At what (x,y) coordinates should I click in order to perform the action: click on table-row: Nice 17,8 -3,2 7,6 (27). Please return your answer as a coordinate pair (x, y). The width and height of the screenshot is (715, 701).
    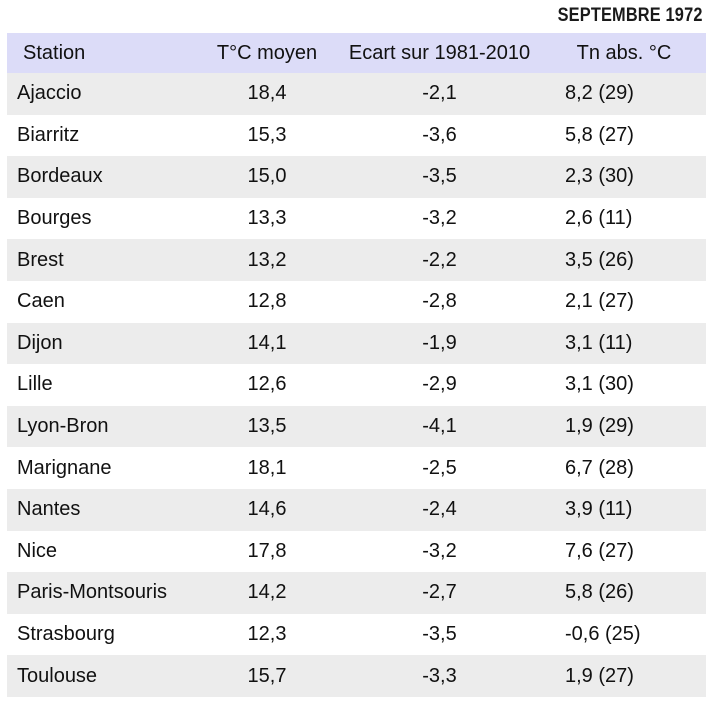
    Looking at the image, I should click on (356, 551).